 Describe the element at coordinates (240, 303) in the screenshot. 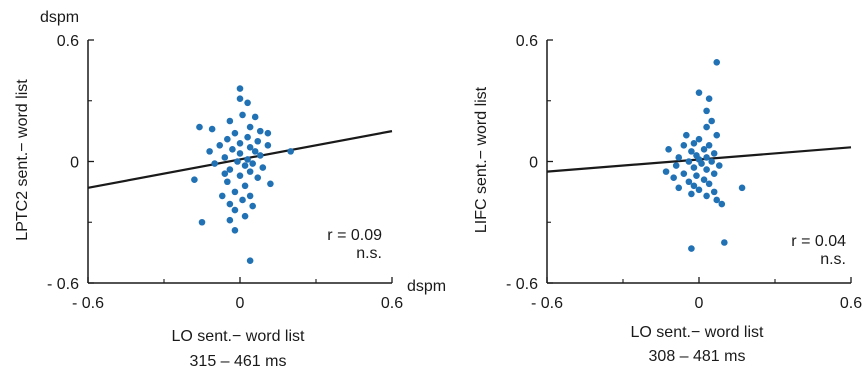

I see `x-tick-label: 0` at that location.